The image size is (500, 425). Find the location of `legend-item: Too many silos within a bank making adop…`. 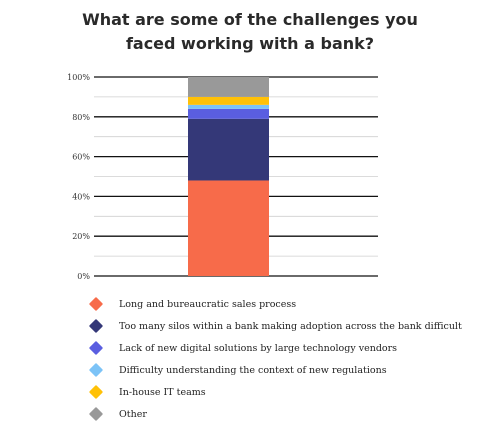

legend-item: Too many silos within a bank making adop… is located at coordinates (275, 326).